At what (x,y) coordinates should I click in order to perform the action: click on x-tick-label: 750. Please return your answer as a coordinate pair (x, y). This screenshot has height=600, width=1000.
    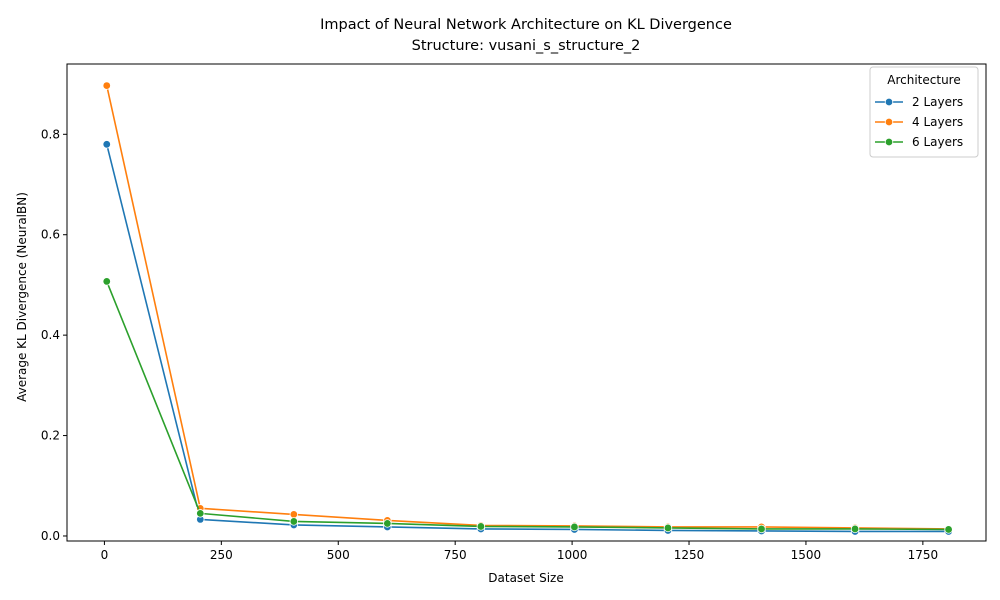
    Looking at the image, I should click on (455, 555).